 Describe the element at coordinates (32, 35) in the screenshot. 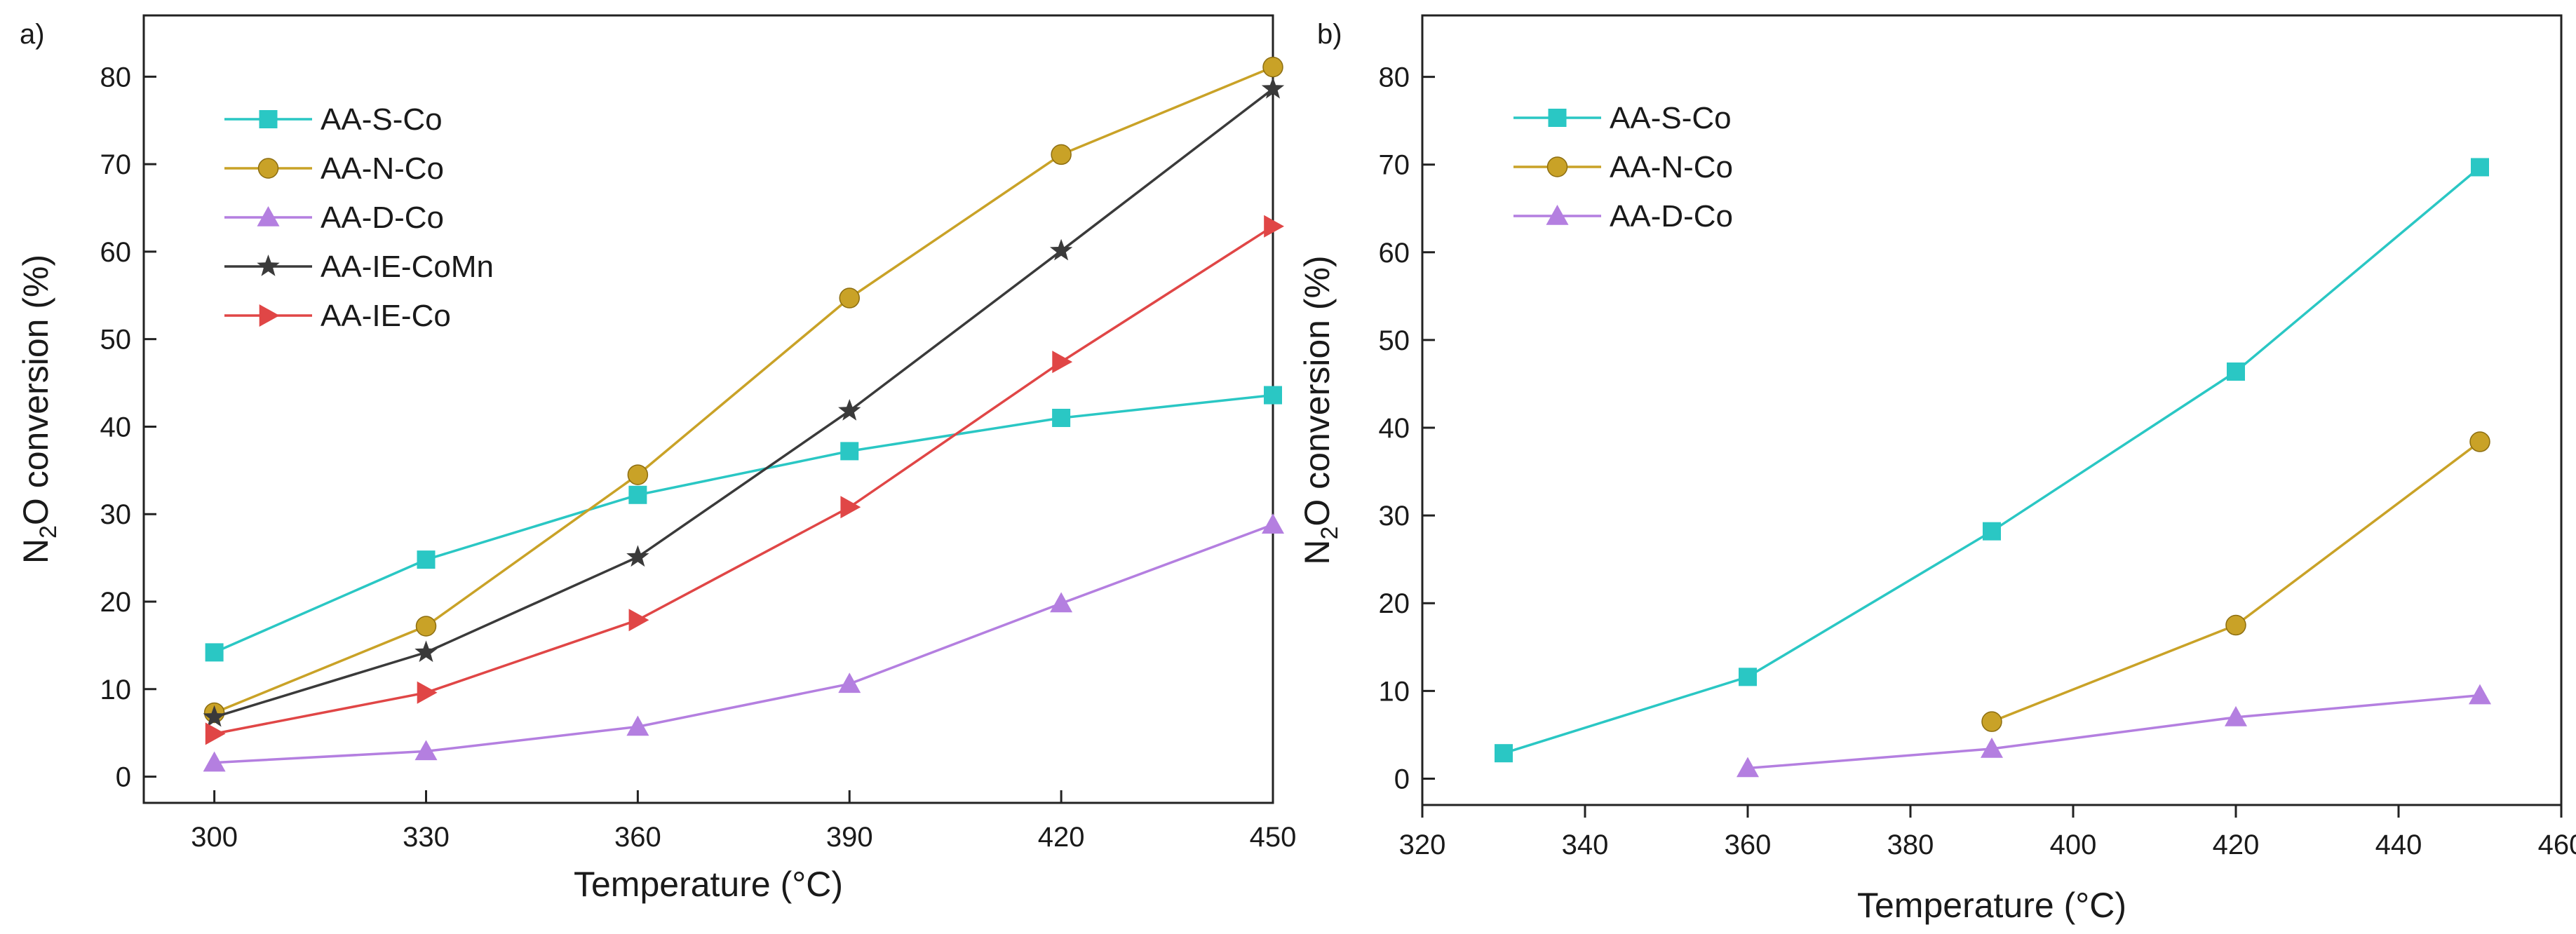

I see `panel-label: a)` at that location.